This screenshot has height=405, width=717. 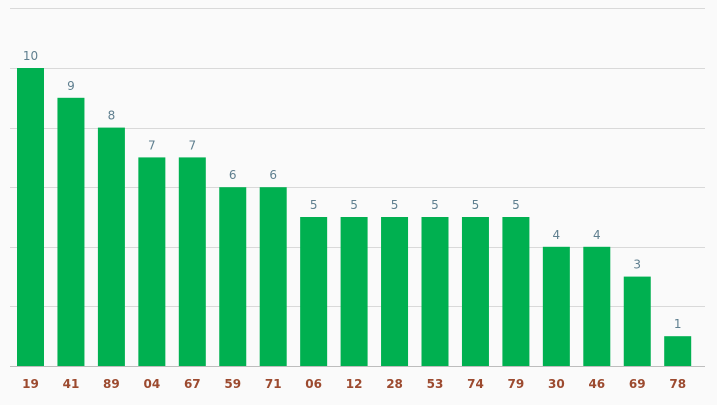 What do you see at coordinates (637, 265) in the screenshot?
I see `value-label-69: 3` at bounding box center [637, 265].